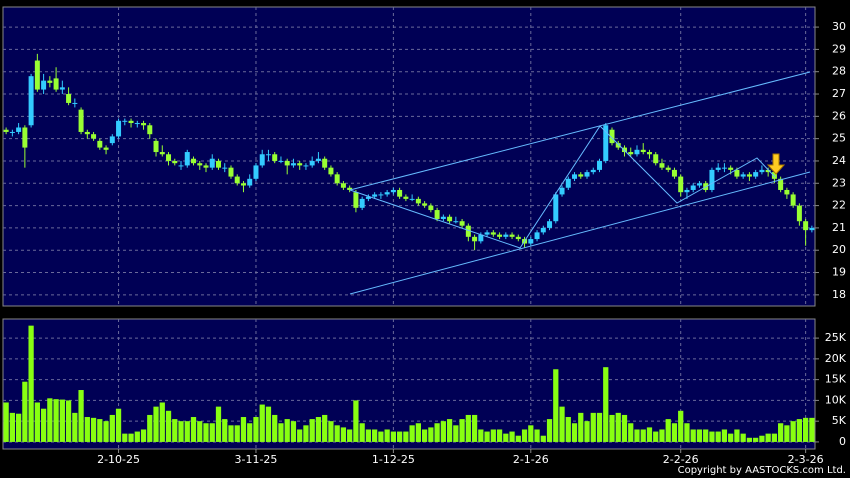  What do you see at coordinates (762, 470) in the screenshot?
I see `copyright: Copyright by AASTOCKS.com Ltd.` at bounding box center [762, 470].